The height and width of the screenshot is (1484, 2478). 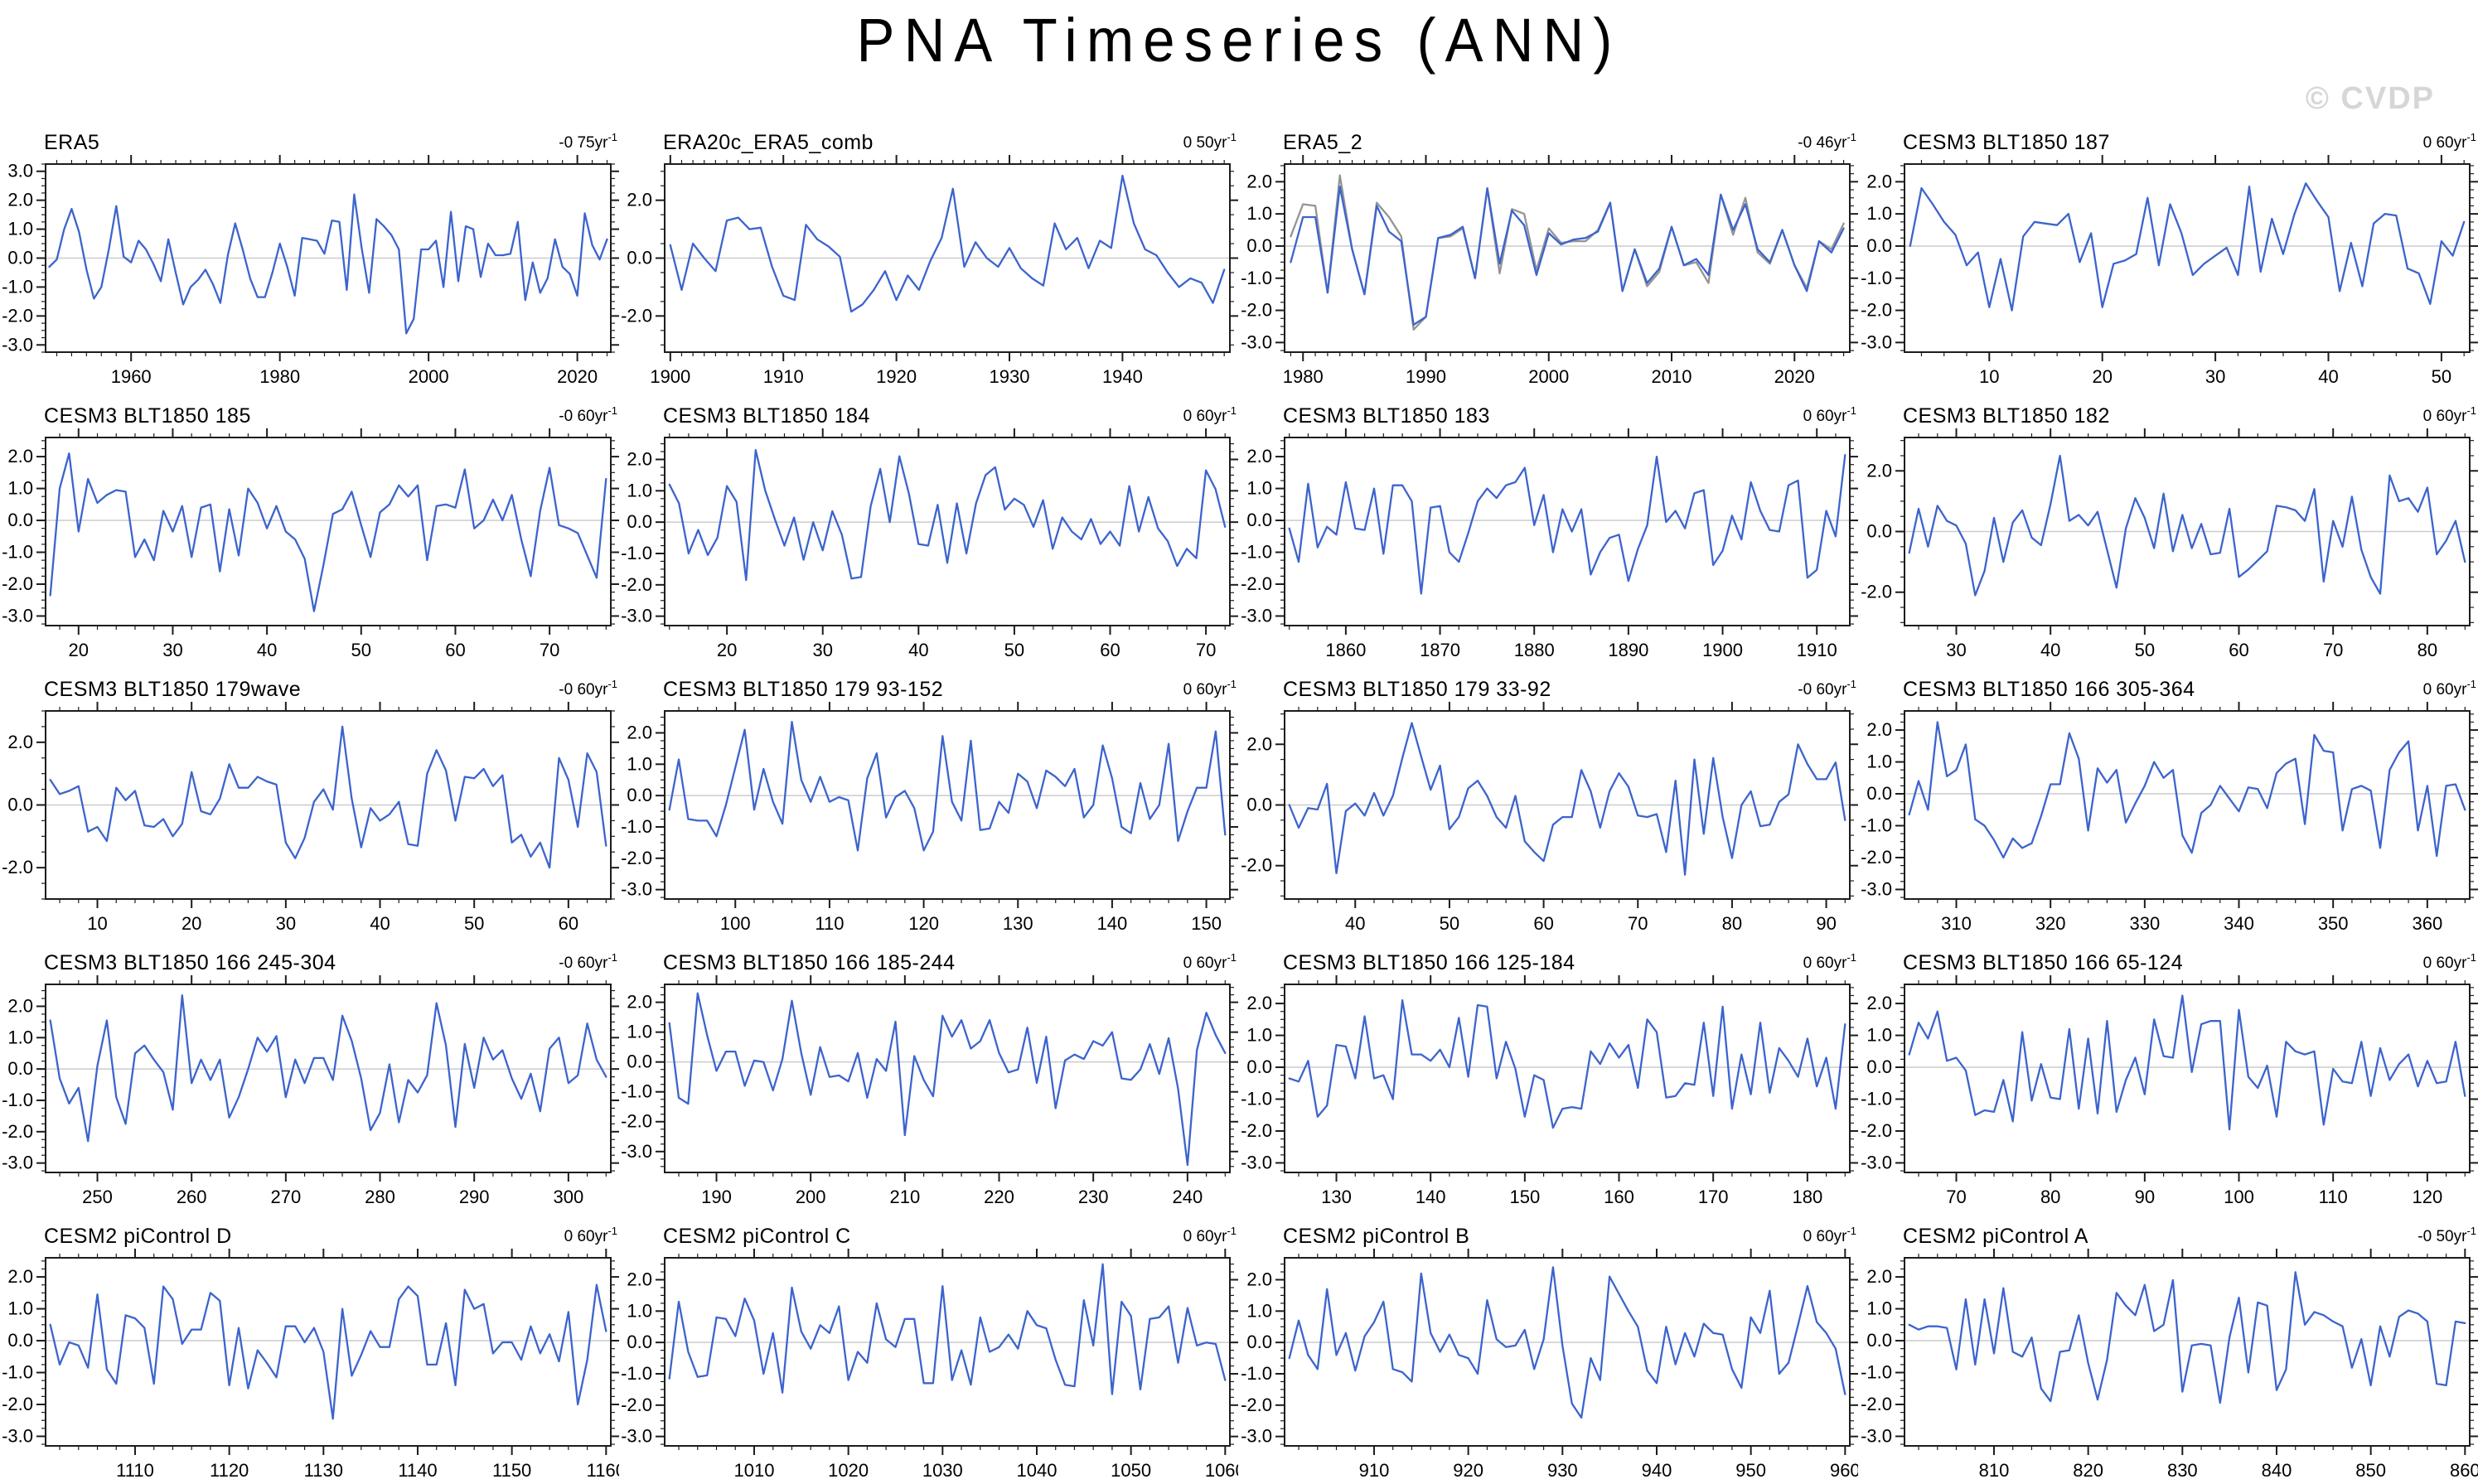 I want to click on x-tick-label: 170, so click(x=1713, y=1197).